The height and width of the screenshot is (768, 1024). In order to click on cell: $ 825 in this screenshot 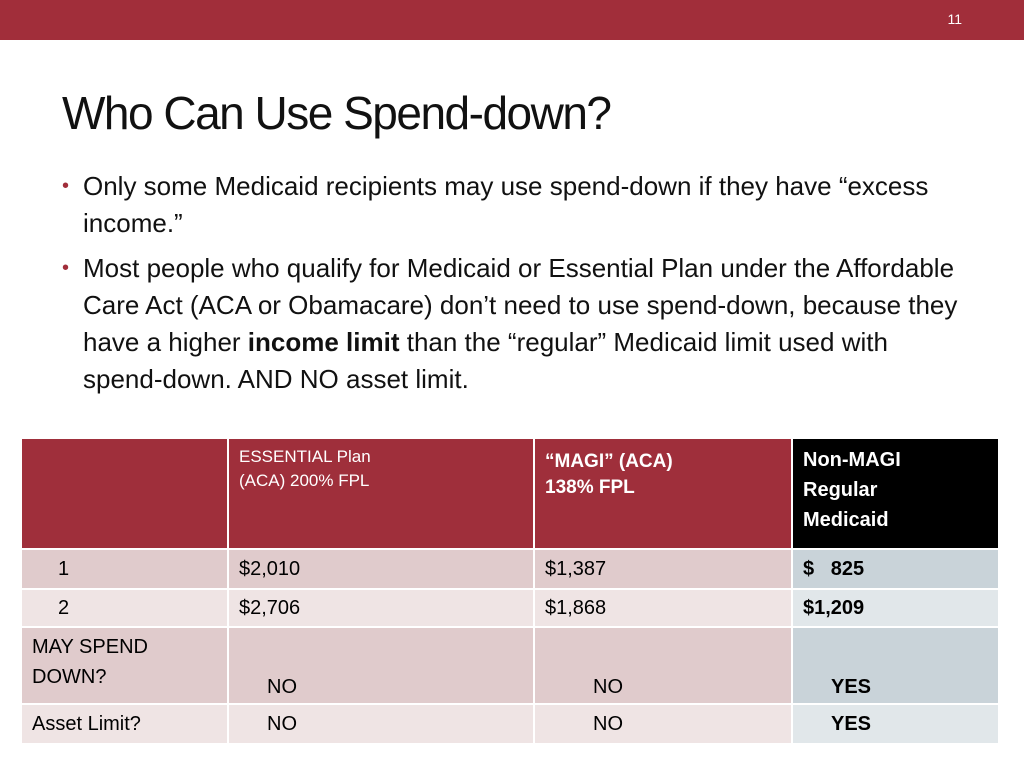, I will do `click(895, 569)`.